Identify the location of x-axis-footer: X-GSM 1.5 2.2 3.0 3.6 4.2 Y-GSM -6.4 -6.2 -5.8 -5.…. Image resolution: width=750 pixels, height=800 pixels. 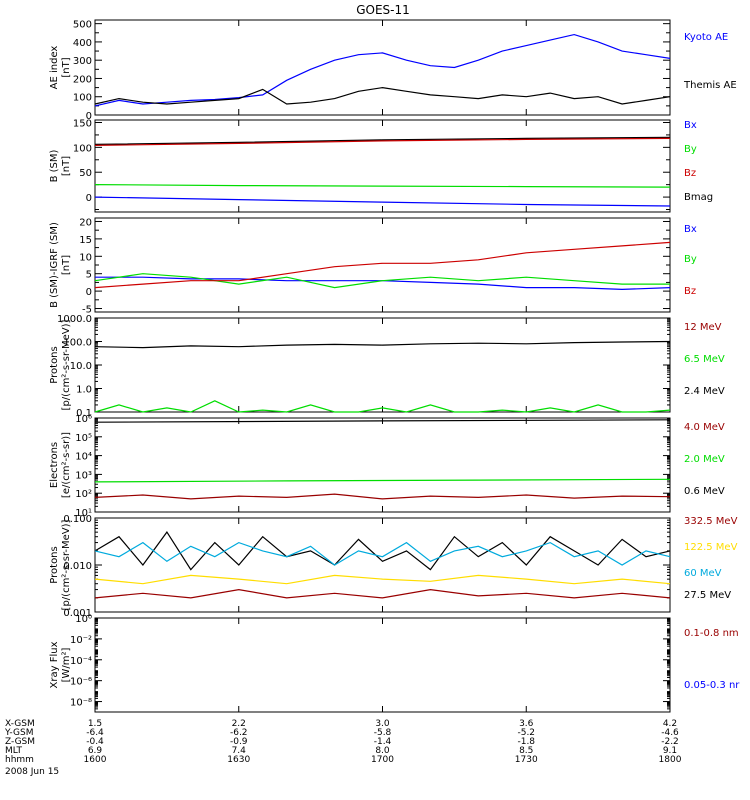
(343, 748).